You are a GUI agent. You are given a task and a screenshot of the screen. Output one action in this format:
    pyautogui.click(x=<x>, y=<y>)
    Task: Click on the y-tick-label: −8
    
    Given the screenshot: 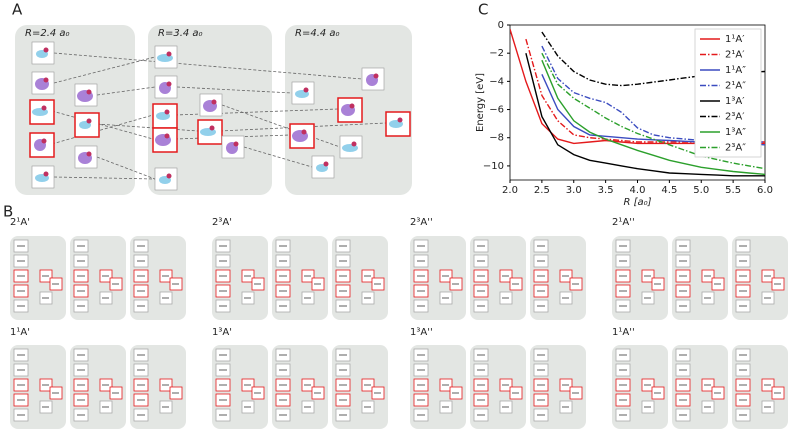 What is the action you would take?
    pyautogui.click(x=496, y=138)
    